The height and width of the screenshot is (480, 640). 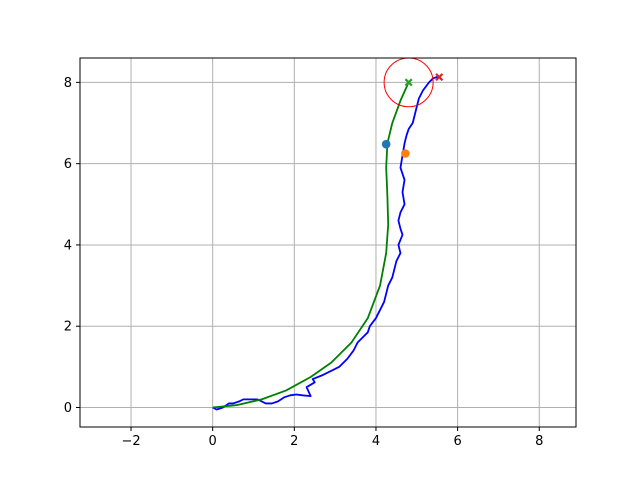 What do you see at coordinates (68, 83) in the screenshot?
I see `y-tick-label: 8` at bounding box center [68, 83].